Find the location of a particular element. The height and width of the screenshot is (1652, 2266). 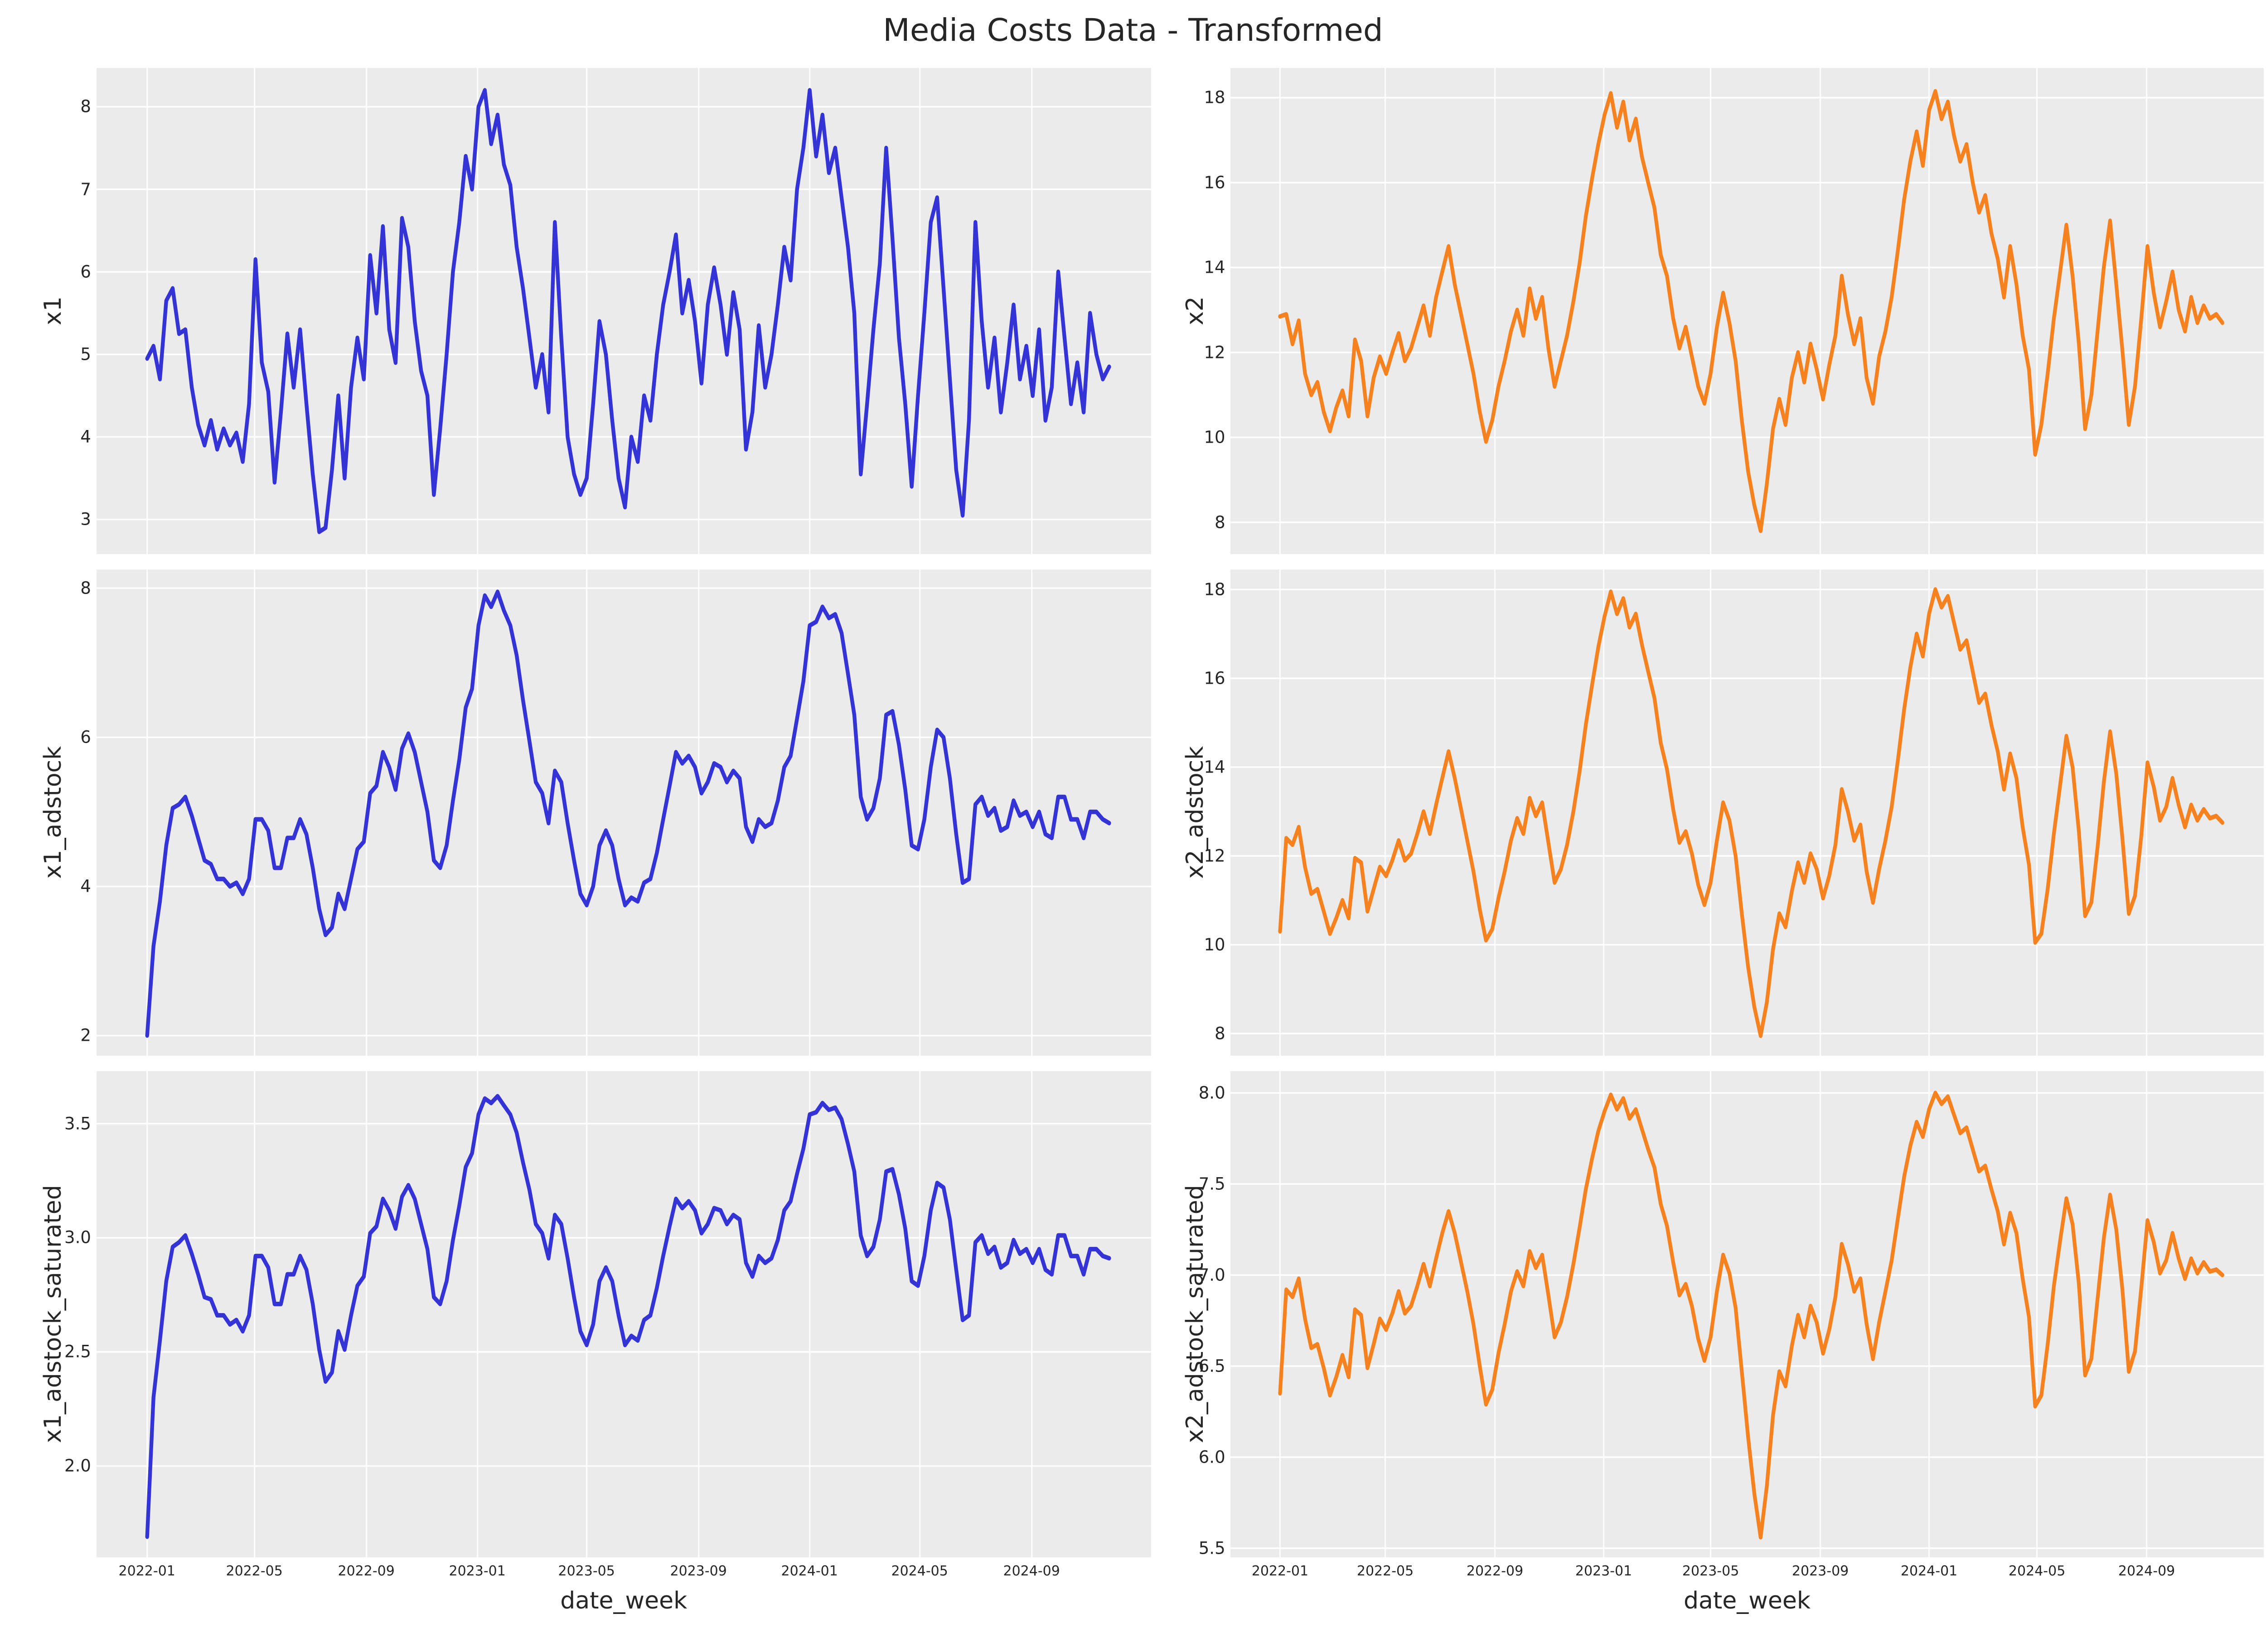

data-line-x1 is located at coordinates (628, 311).